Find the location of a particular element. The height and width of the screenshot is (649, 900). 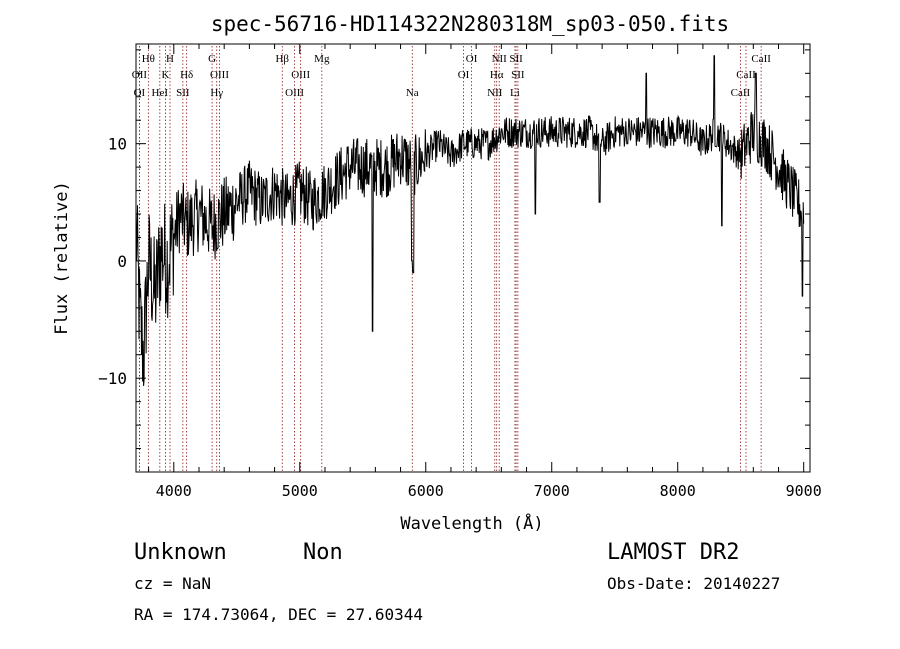

line-label: Mg is located at coordinates (322, 59).